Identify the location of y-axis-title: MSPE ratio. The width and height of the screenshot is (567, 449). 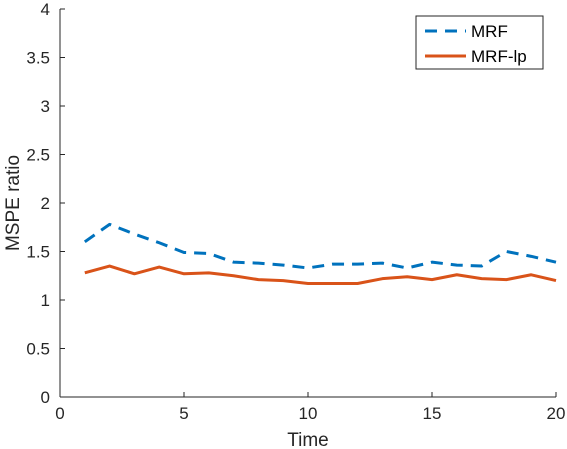
(13, 203).